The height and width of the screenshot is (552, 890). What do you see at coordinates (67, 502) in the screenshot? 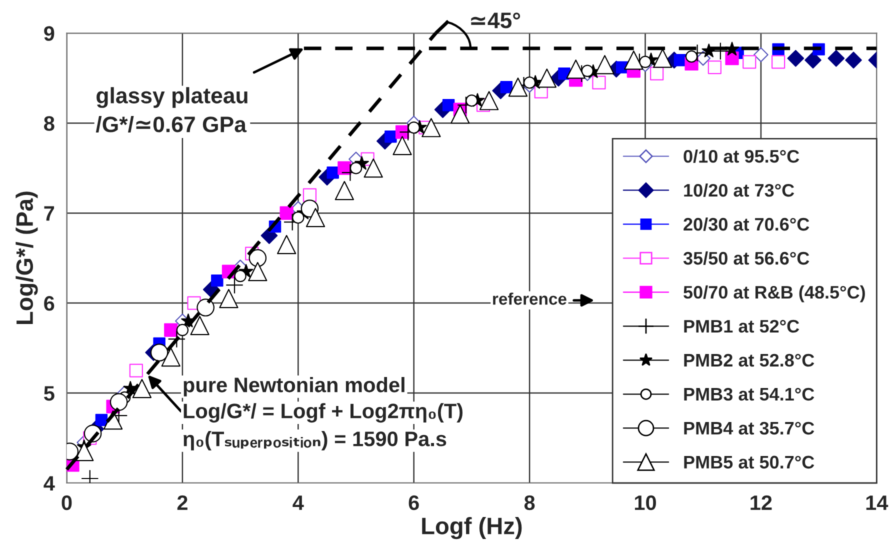
I see `x-tick-label: 0` at bounding box center [67, 502].